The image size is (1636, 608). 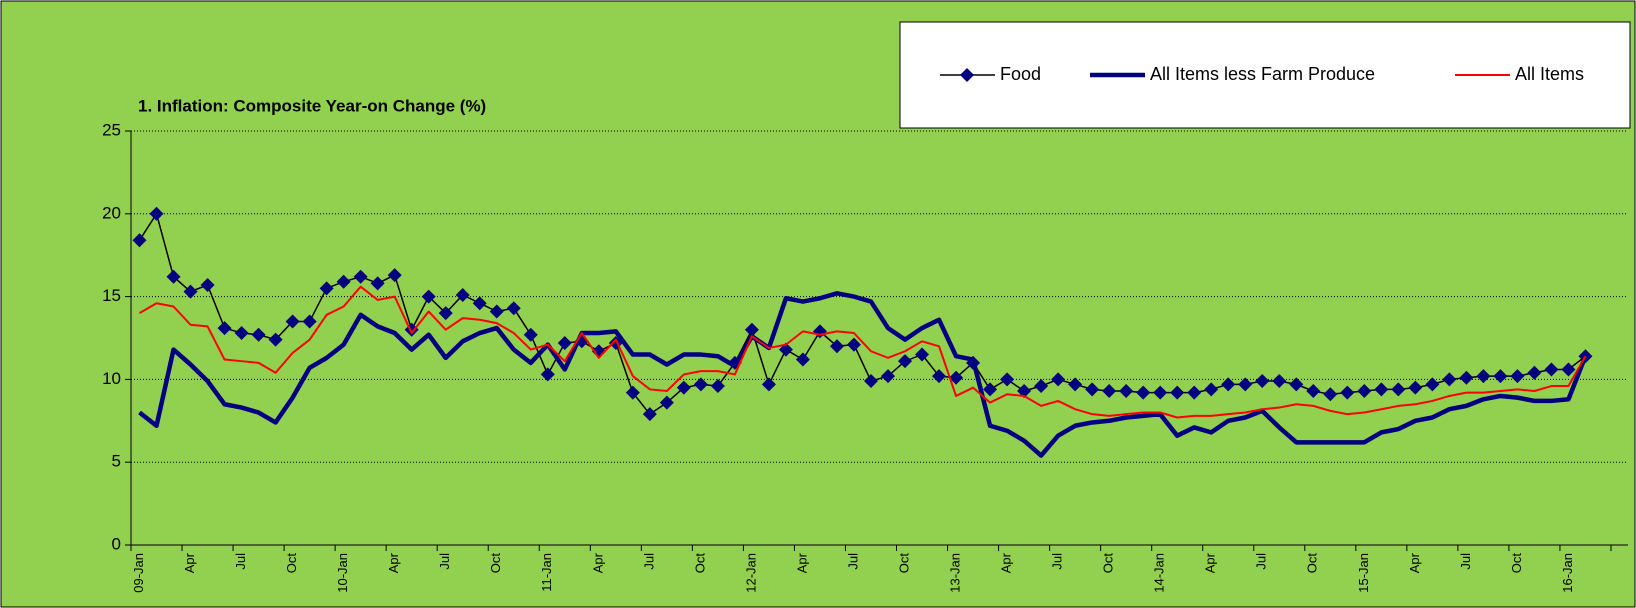 I want to click on x-tick-label: 12-Jan, so click(x=750, y=573).